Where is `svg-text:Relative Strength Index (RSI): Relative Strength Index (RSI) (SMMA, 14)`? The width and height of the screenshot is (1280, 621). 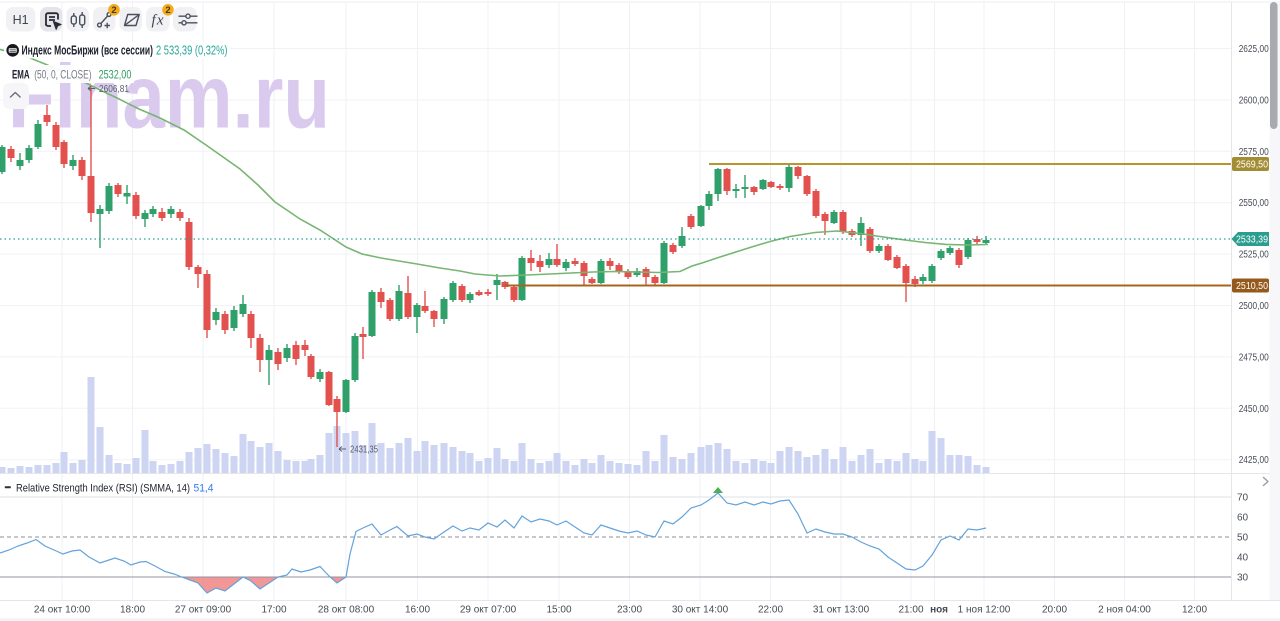 svg-text:Relative Strength Index (RSI): Relative Strength Index (RSI) (SMMA, 14) is located at coordinates (103, 489).